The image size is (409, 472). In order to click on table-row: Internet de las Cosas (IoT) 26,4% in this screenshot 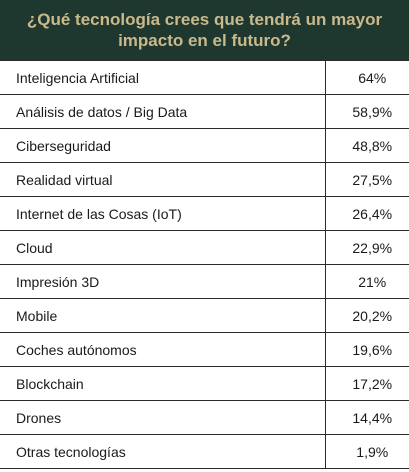, I will do `click(204, 213)`.